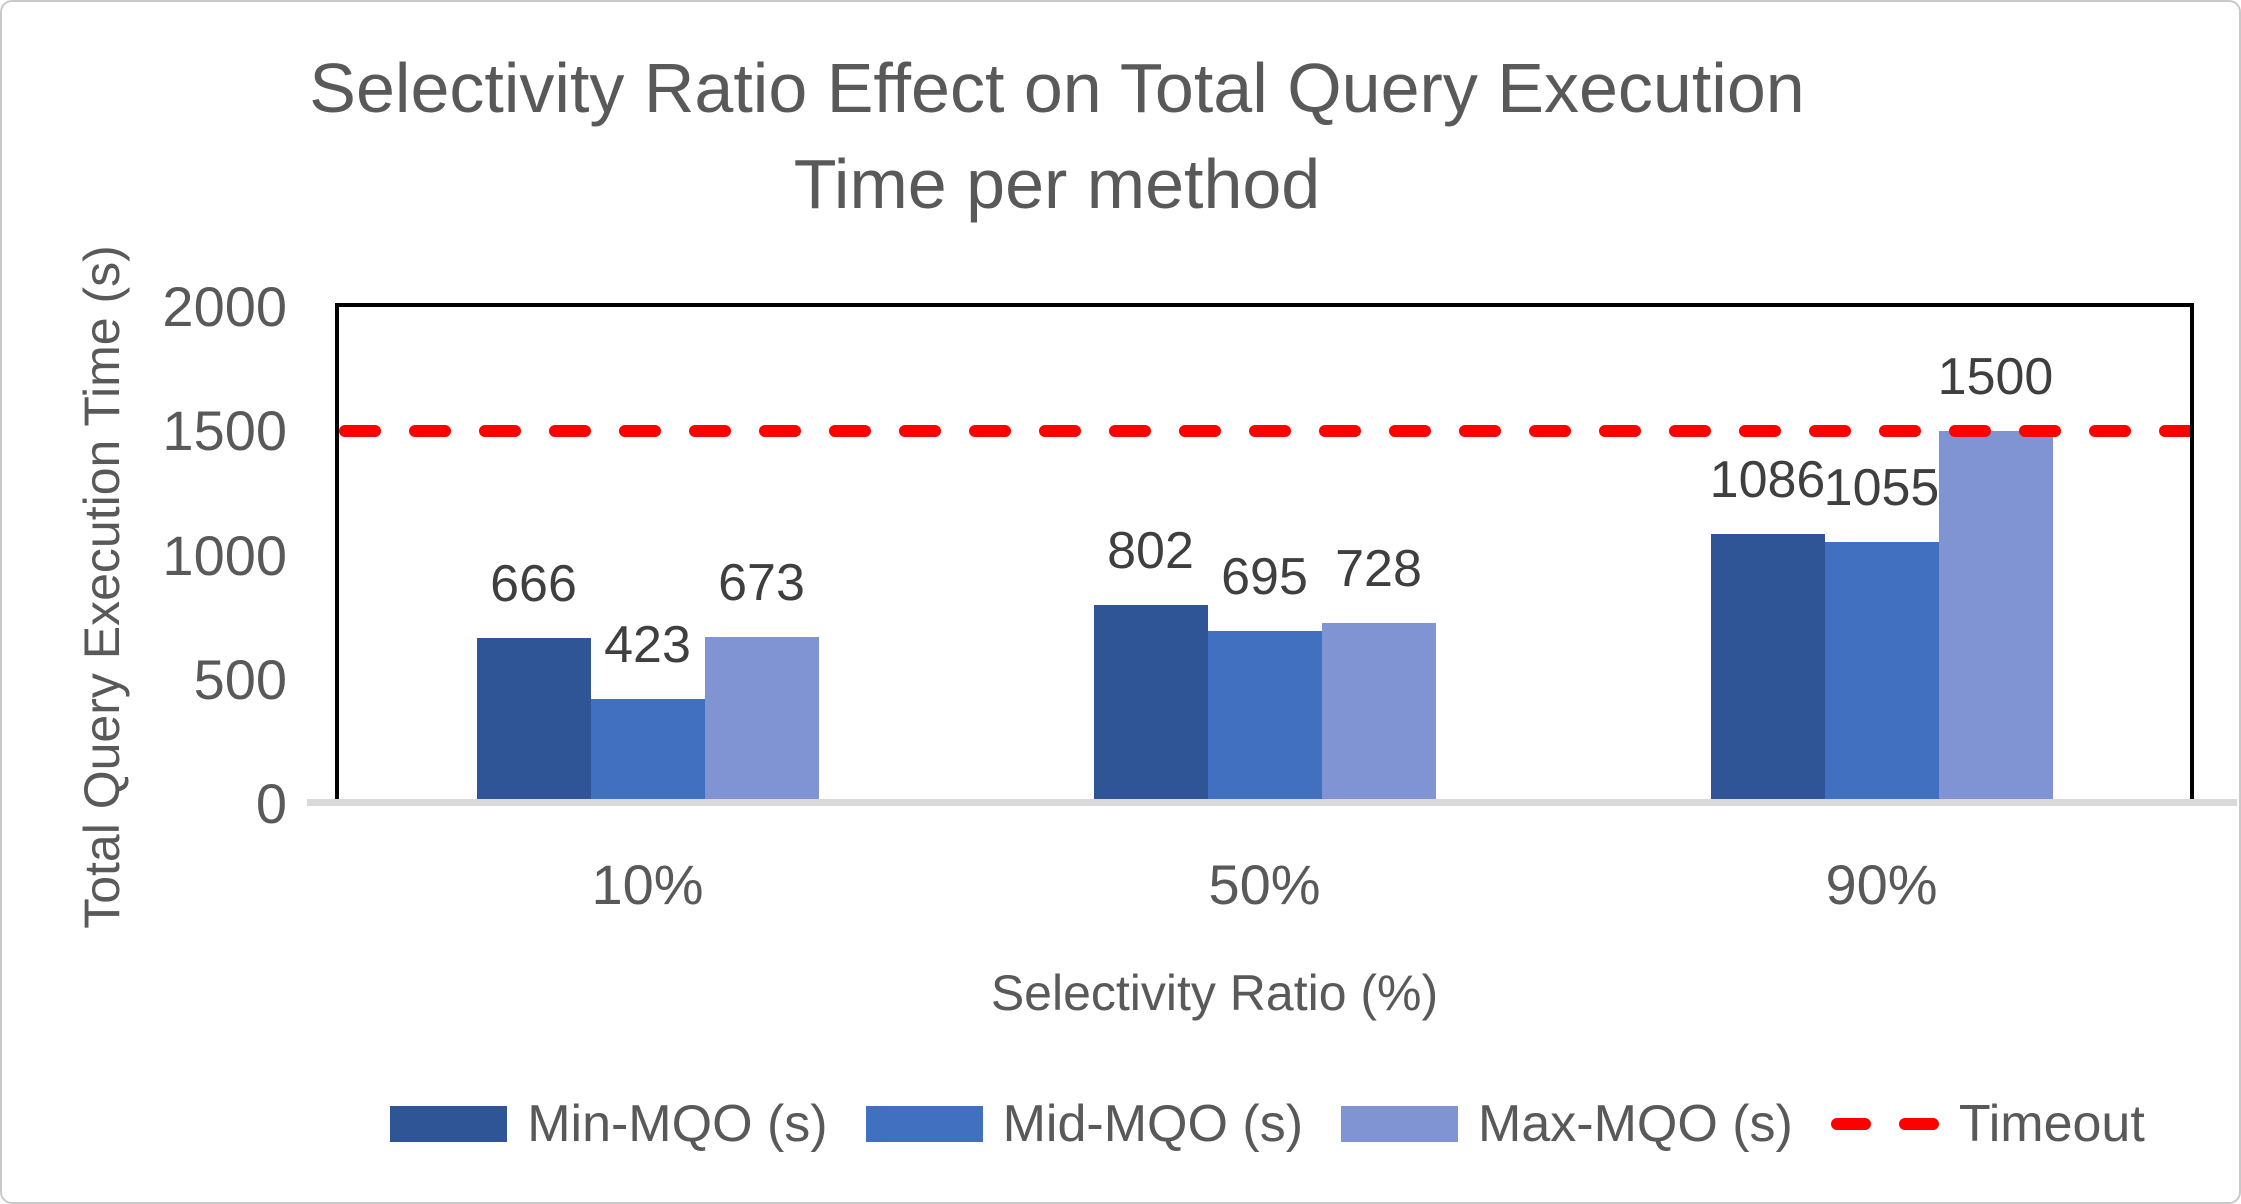 This screenshot has height=1204, width=2241. I want to click on bar-group-90: 1086 1055 1500, so click(1881, 555).